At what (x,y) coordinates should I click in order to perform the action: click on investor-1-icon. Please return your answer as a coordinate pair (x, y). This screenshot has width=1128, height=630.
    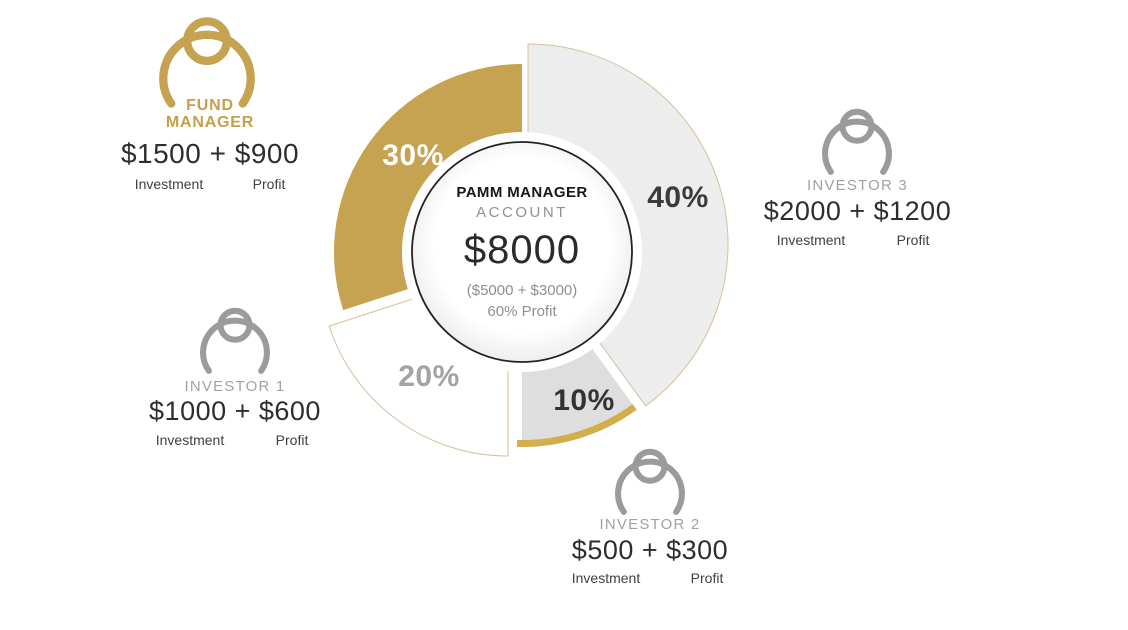
    Looking at the image, I should click on (235, 342).